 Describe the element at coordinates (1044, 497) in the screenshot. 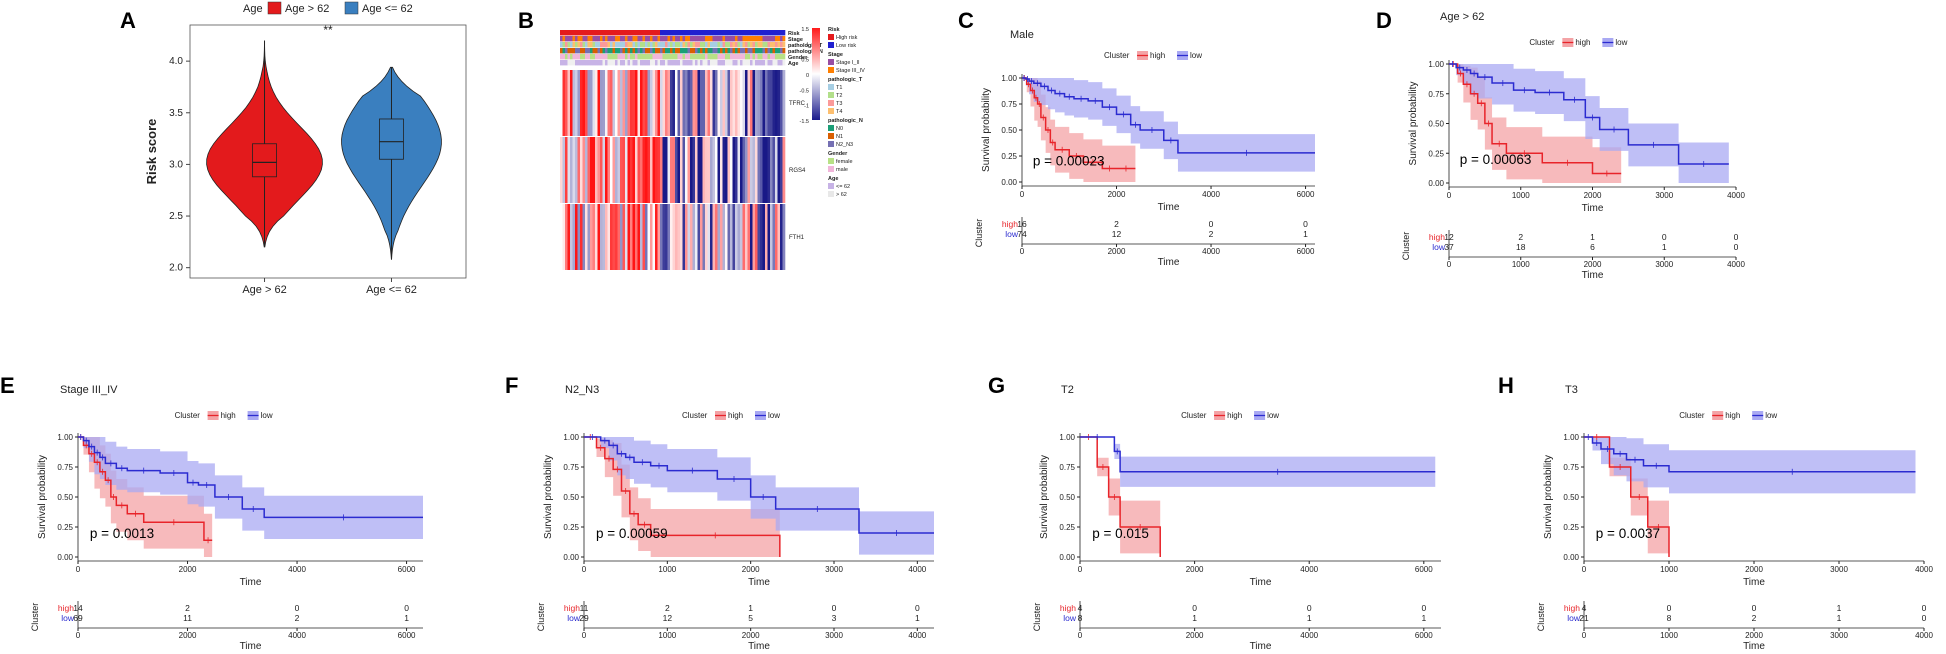

I see `y-axis-label: Survival probability` at that location.